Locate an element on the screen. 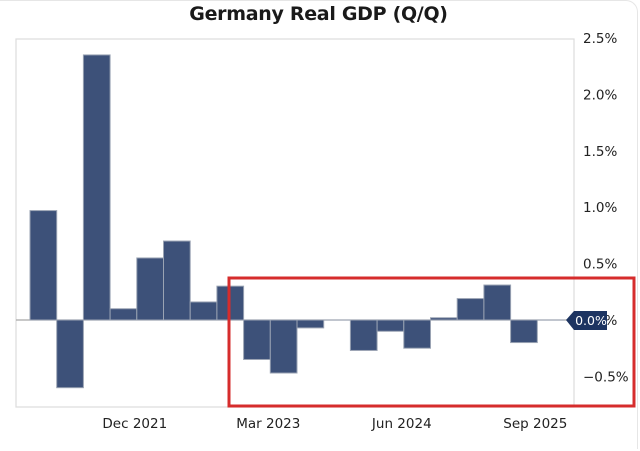 The width and height of the screenshot is (640, 451). last-value-badge is located at coordinates (586, 320).